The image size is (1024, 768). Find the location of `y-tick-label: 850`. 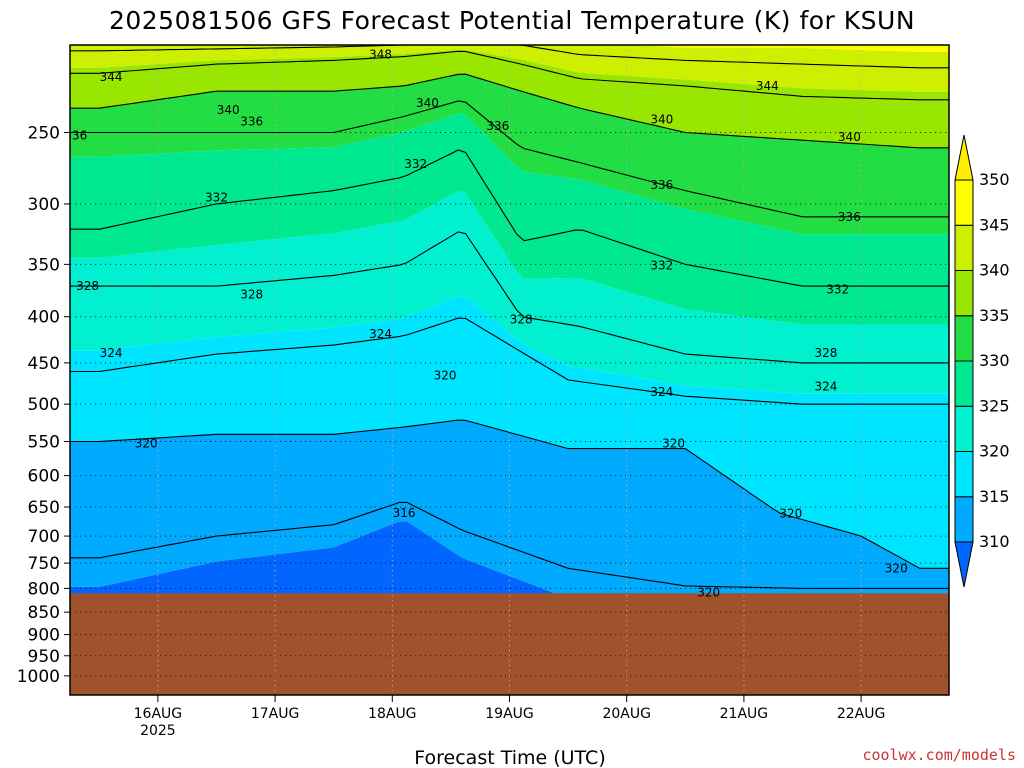

y-tick-label: 850 is located at coordinates (44, 613).